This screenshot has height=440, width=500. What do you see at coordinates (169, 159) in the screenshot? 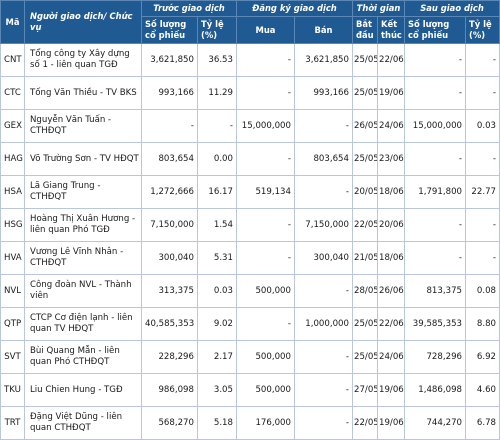
I see `before-qty-cell: 803,654` at bounding box center [169, 159].